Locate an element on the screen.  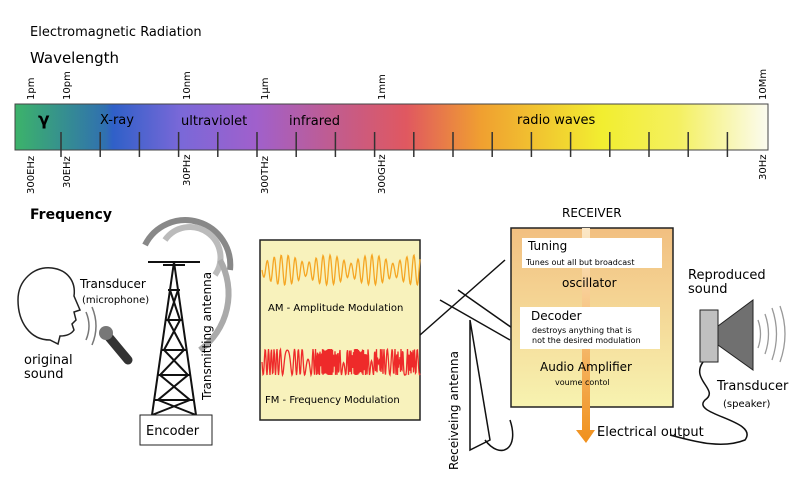
encoder-label: Encoder is located at coordinates (173, 431).